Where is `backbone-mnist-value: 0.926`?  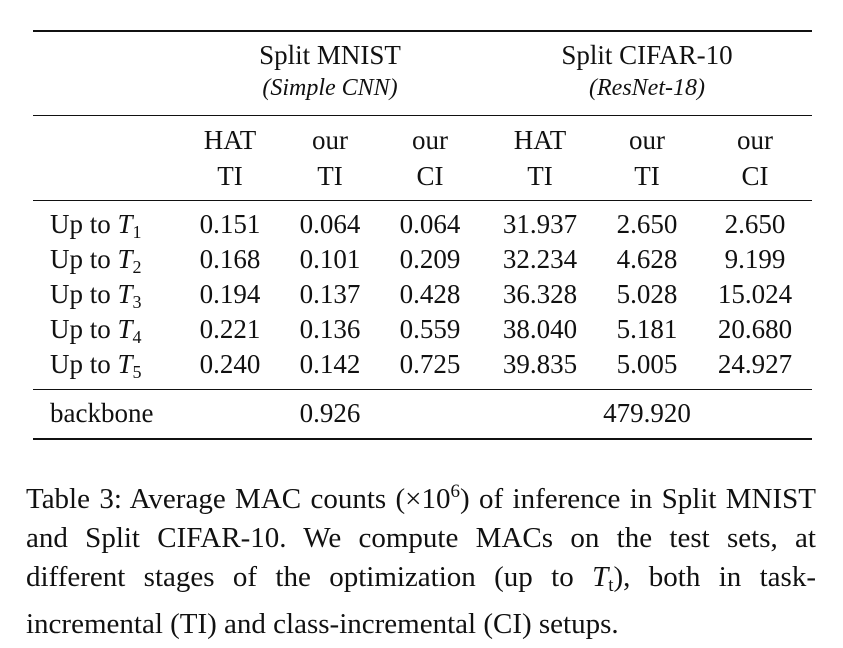
backbone-mnist-value: 0.926 is located at coordinates (330, 413).